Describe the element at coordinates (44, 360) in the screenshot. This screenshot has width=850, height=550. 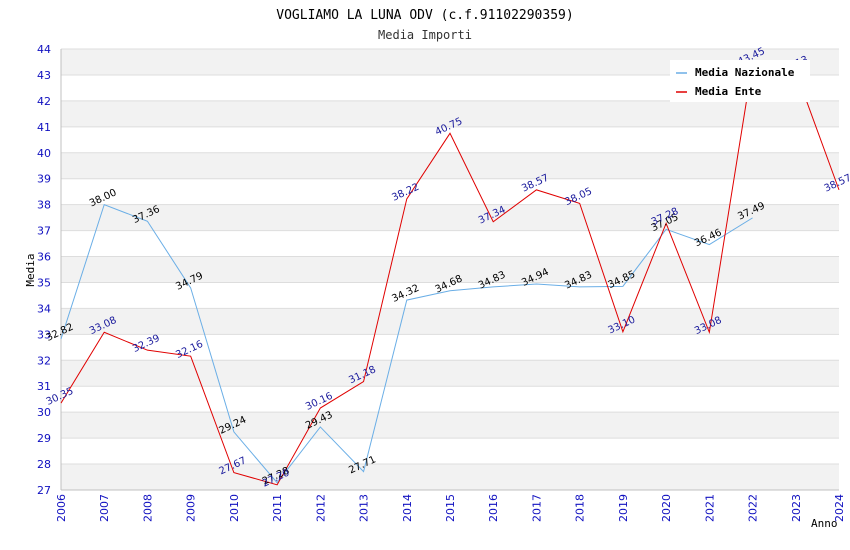
I see `y-tick-label: 32` at that location.